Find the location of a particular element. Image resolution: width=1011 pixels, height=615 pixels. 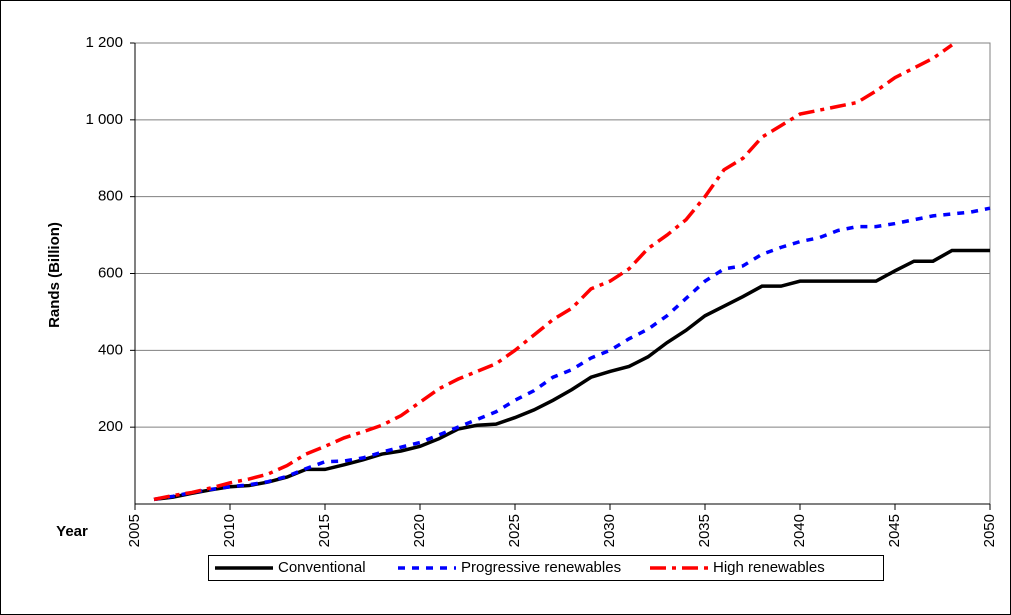

x-tick-label: 2035 is located at coordinates (704, 530).